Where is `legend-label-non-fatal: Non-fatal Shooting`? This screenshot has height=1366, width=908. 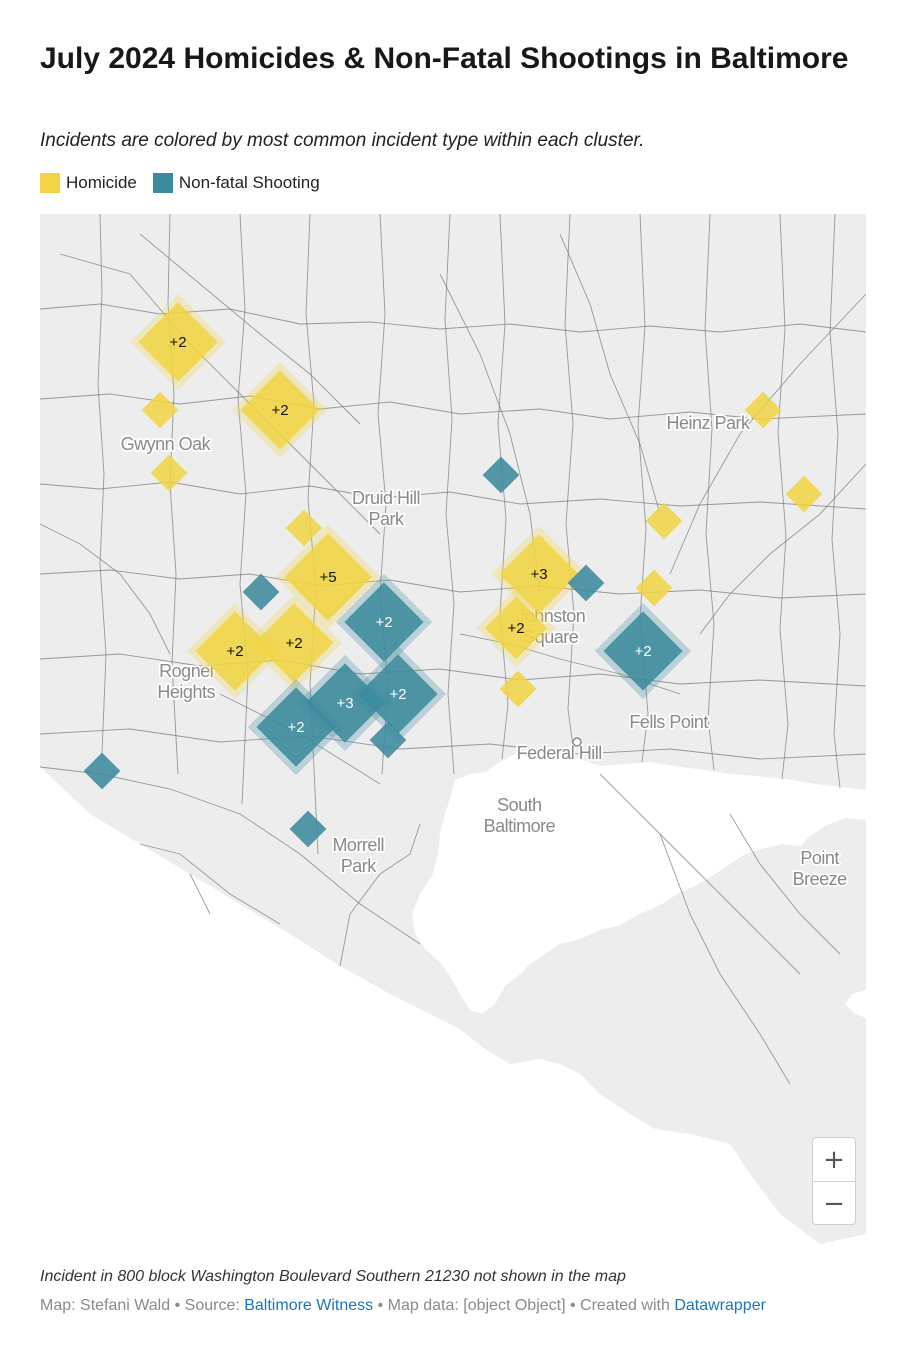 legend-label-non-fatal: Non-fatal Shooting is located at coordinates (249, 182).